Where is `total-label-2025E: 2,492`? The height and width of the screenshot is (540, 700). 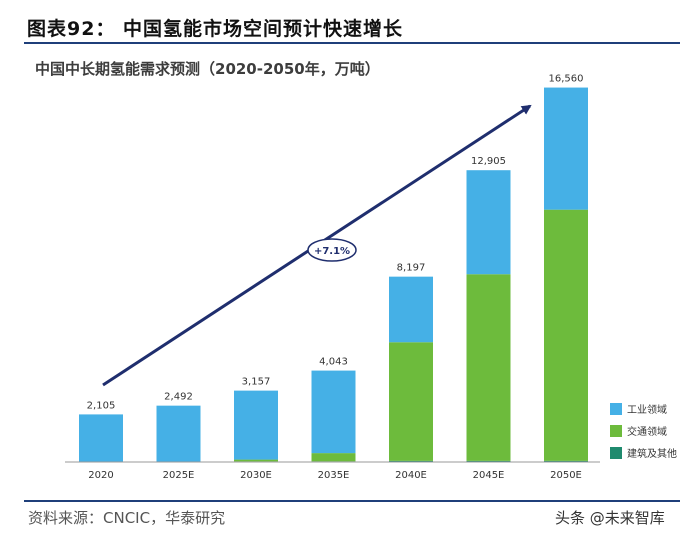
total-label-2025E: 2,492 is located at coordinates (178, 397).